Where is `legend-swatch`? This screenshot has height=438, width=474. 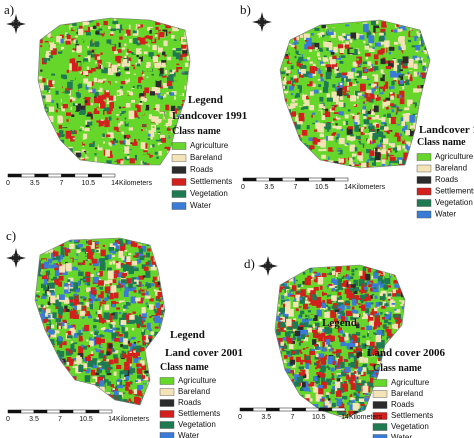 legend-swatch is located at coordinates (179, 158).